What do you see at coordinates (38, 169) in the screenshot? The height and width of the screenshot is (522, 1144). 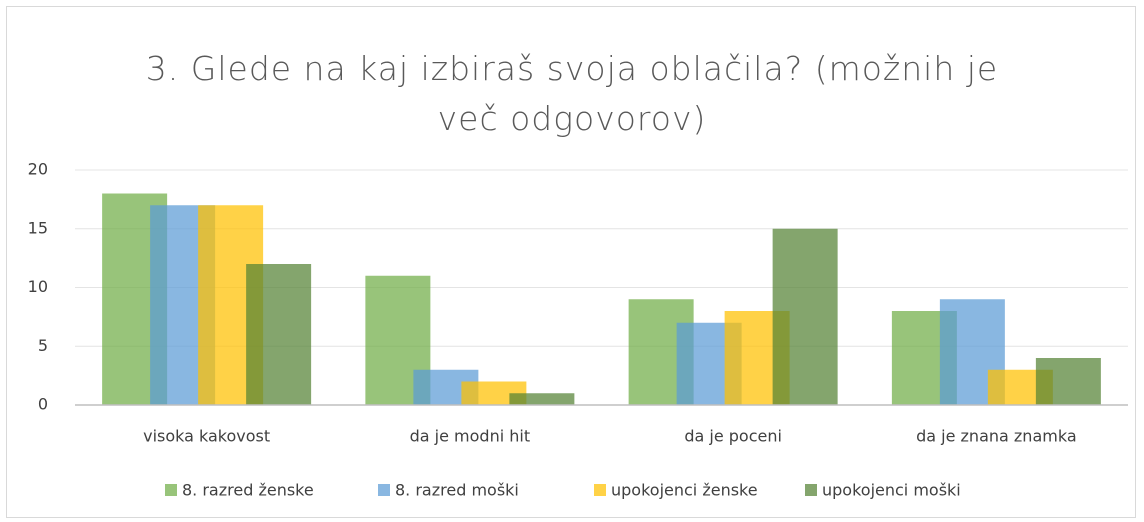 I see `y-tick-label: 20` at bounding box center [38, 169].